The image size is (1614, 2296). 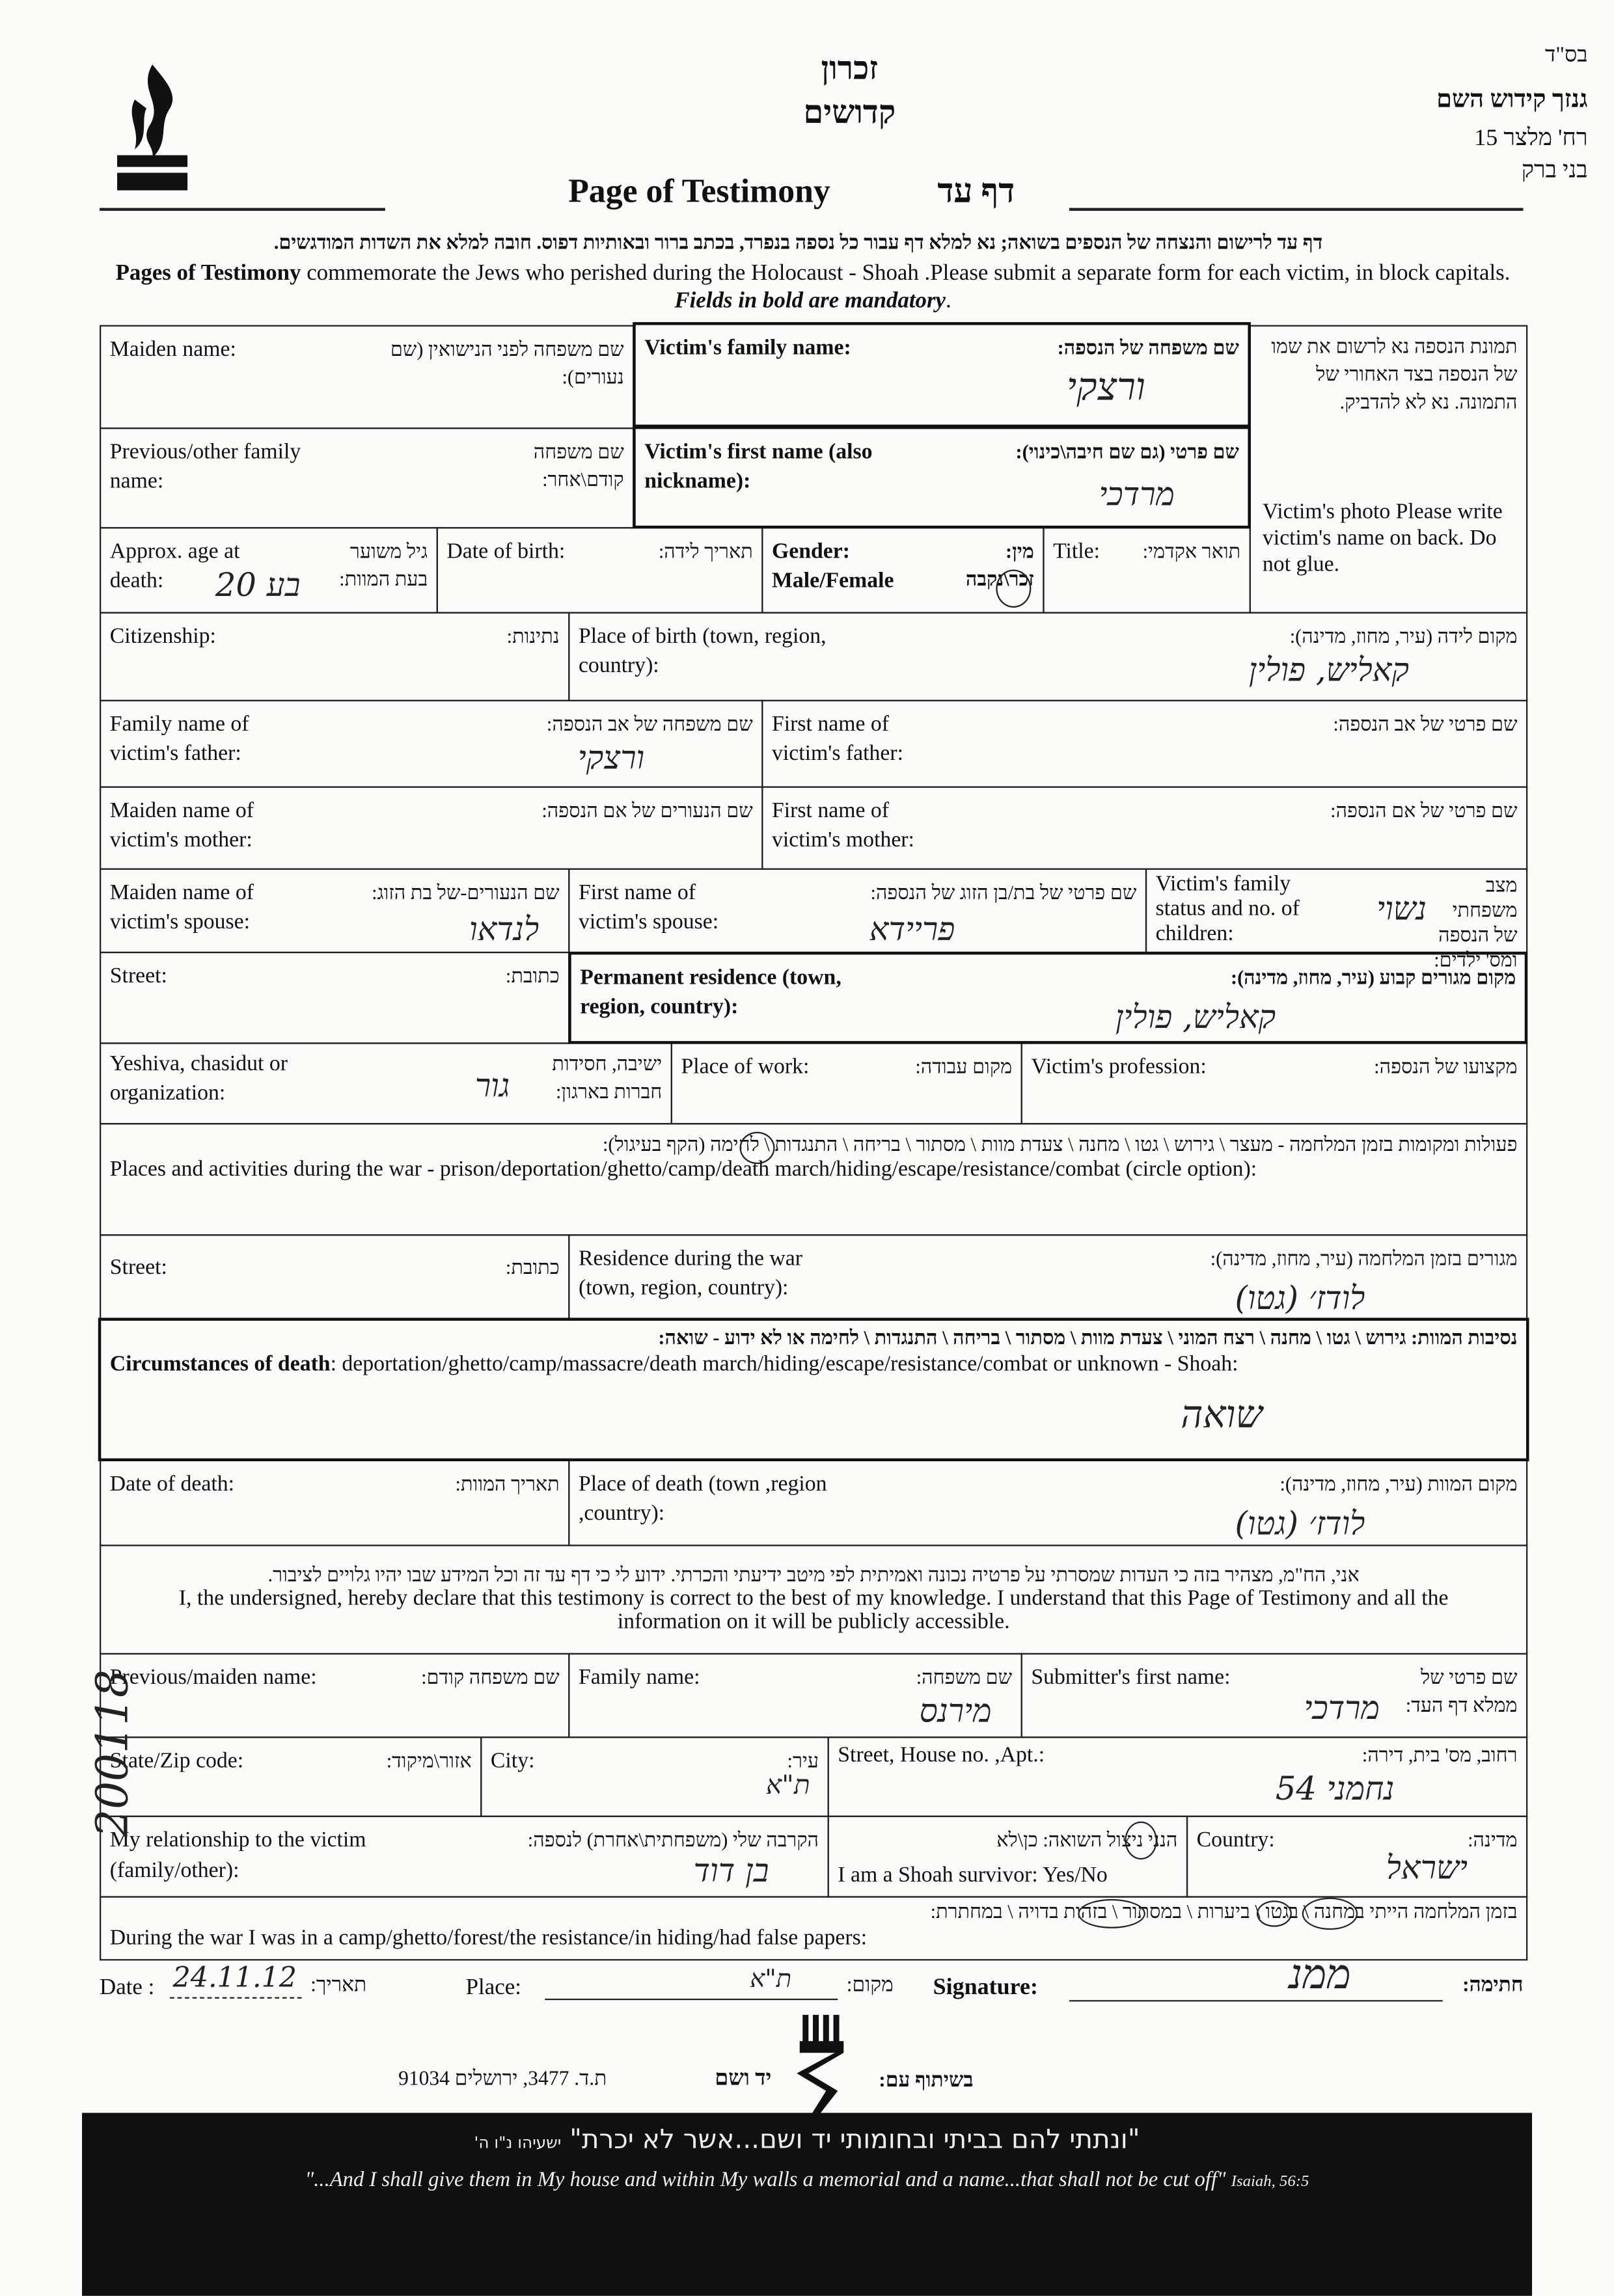 What do you see at coordinates (1373, 977) in the screenshot?
I see `label-he: מקום מגורים קבוע (עיר, מחוז, מדינה):` at bounding box center [1373, 977].